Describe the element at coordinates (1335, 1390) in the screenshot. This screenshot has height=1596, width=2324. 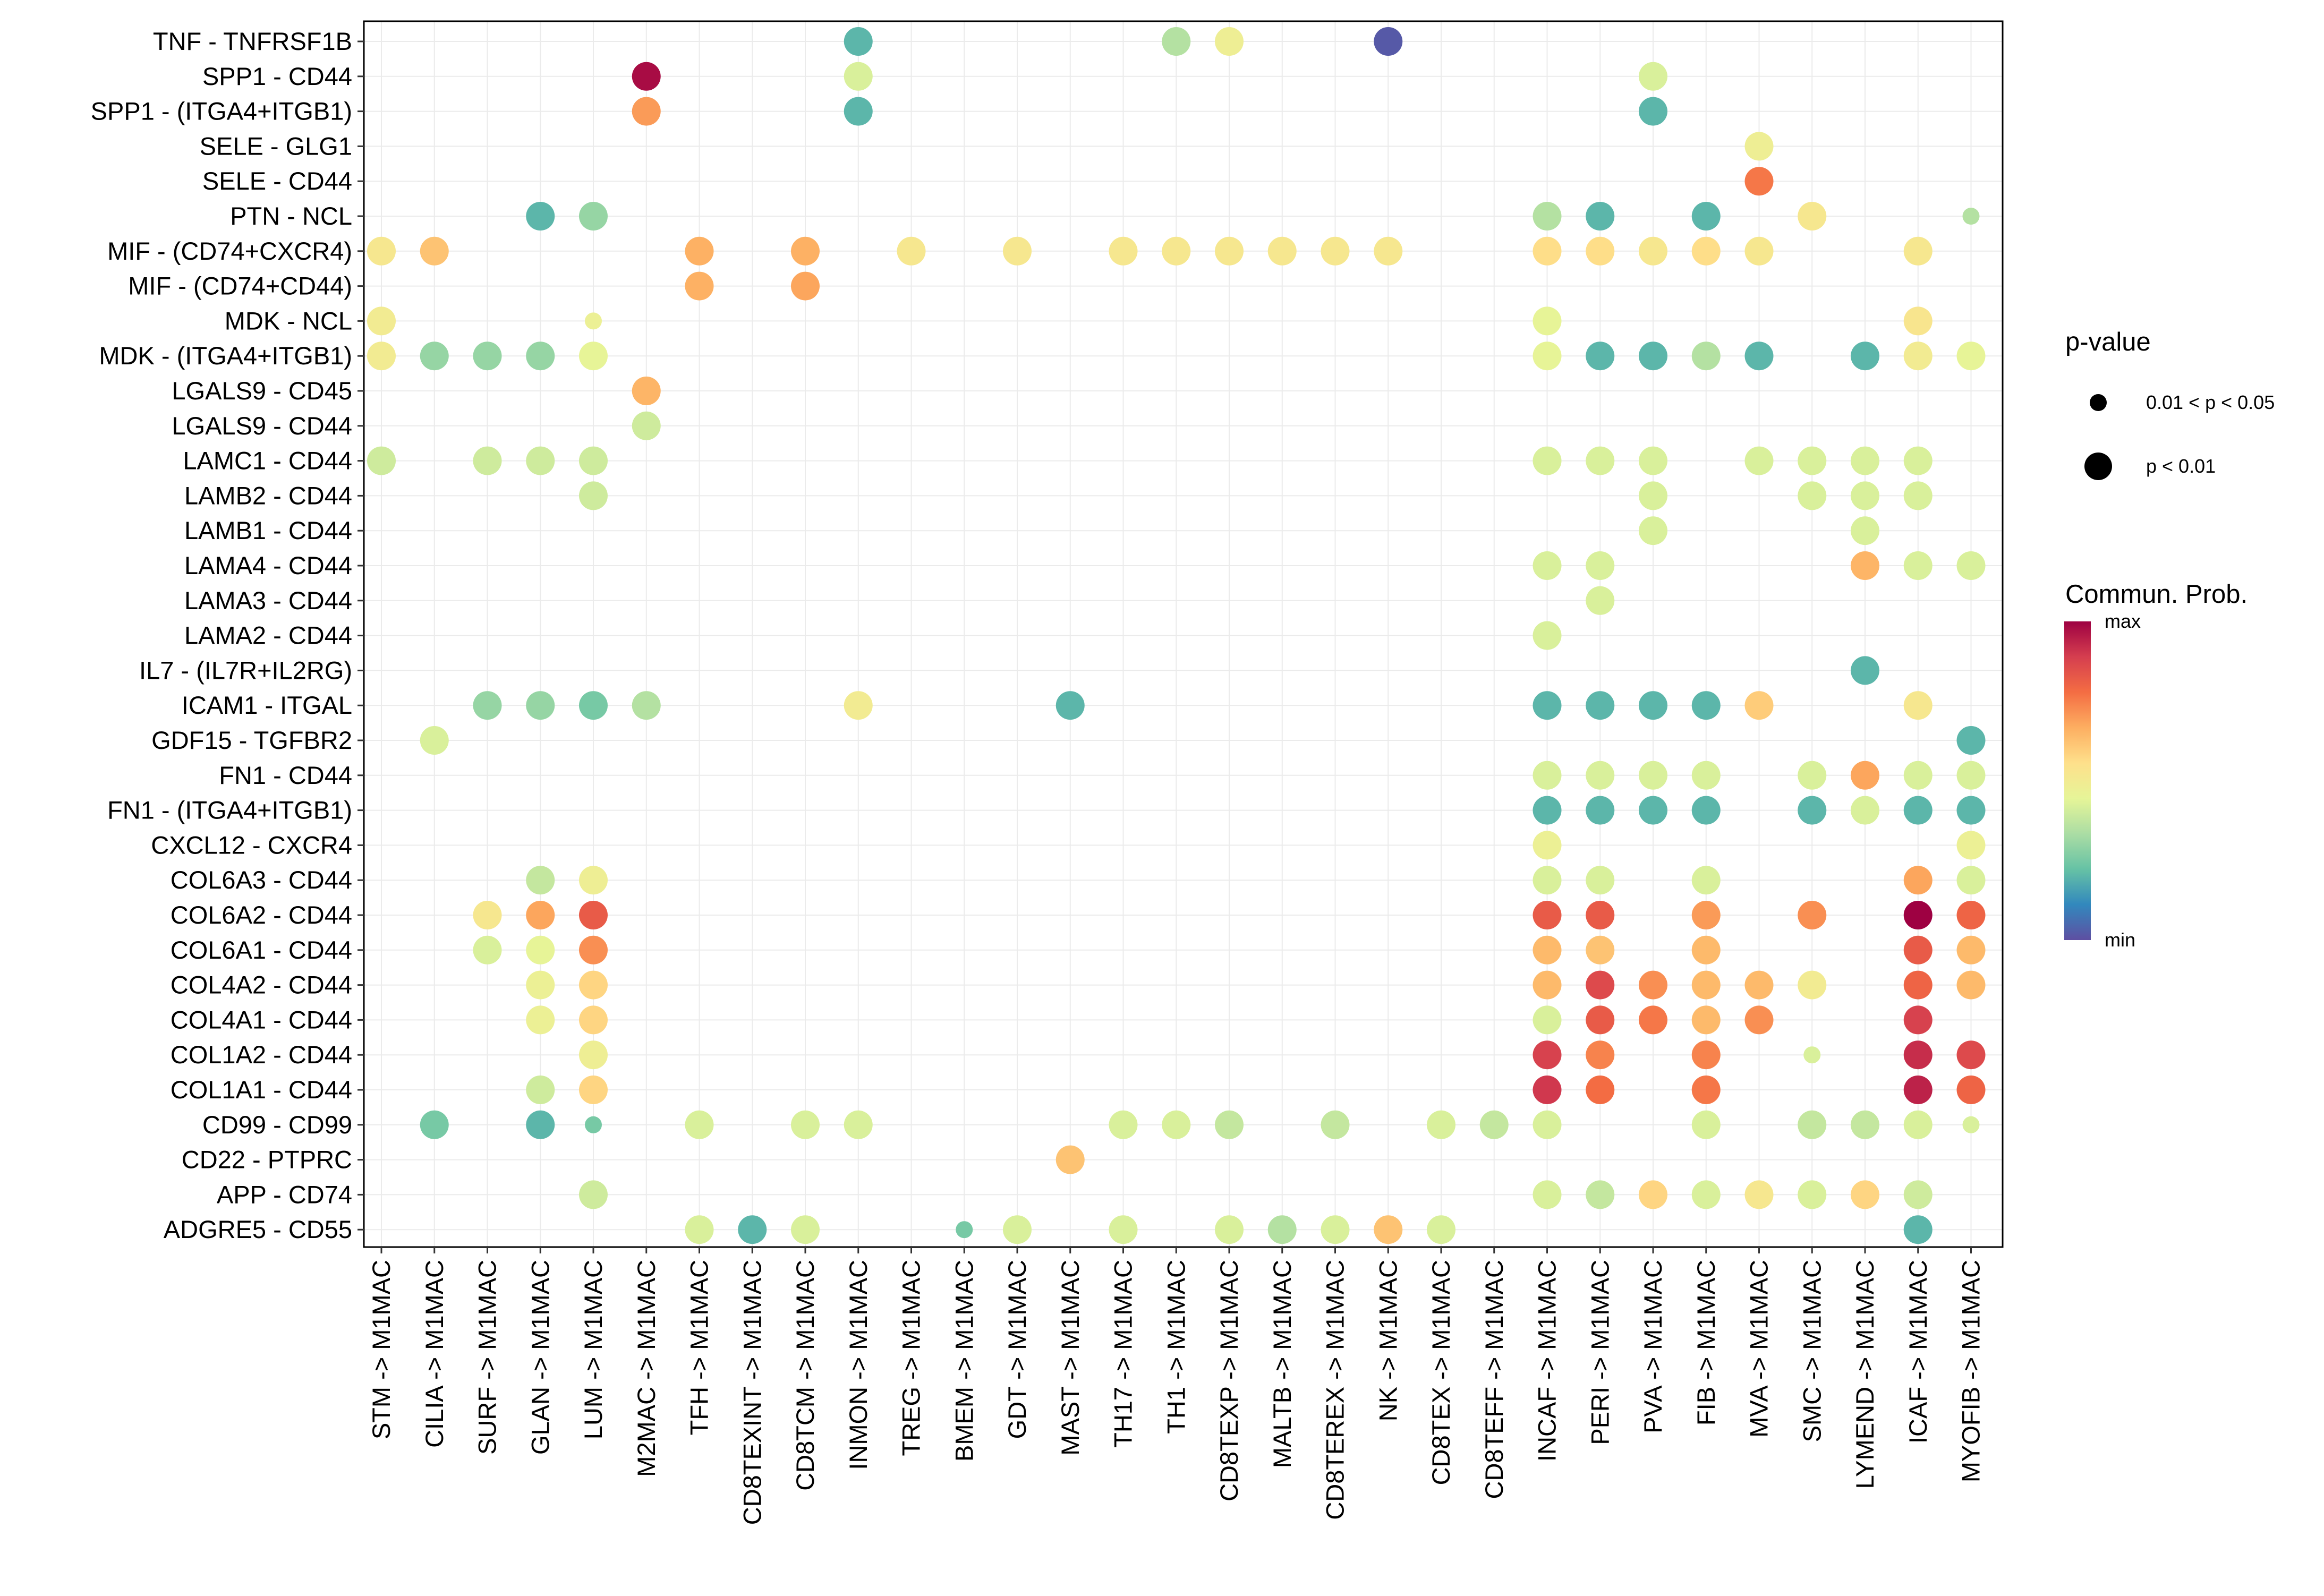
I see `x-tick-label: CD8TEREX -> M1MAC` at that location.